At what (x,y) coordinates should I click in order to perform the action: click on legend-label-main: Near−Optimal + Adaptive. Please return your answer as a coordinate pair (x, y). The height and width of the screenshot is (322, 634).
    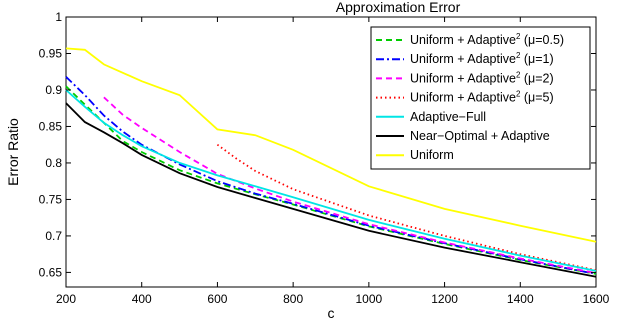
    Looking at the image, I should click on (480, 136).